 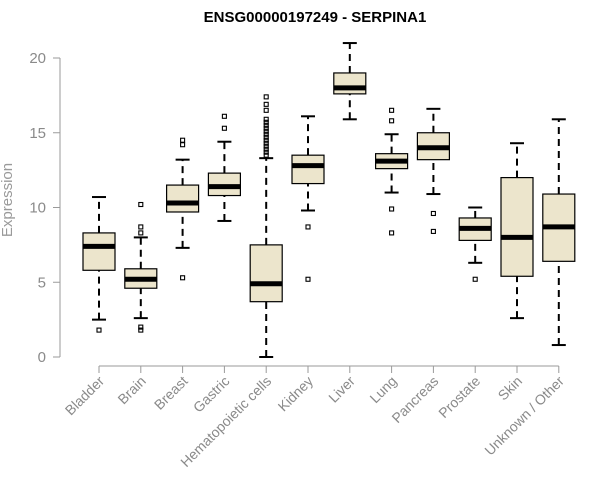 I want to click on x-tick-label: Skin, so click(x=510, y=388).